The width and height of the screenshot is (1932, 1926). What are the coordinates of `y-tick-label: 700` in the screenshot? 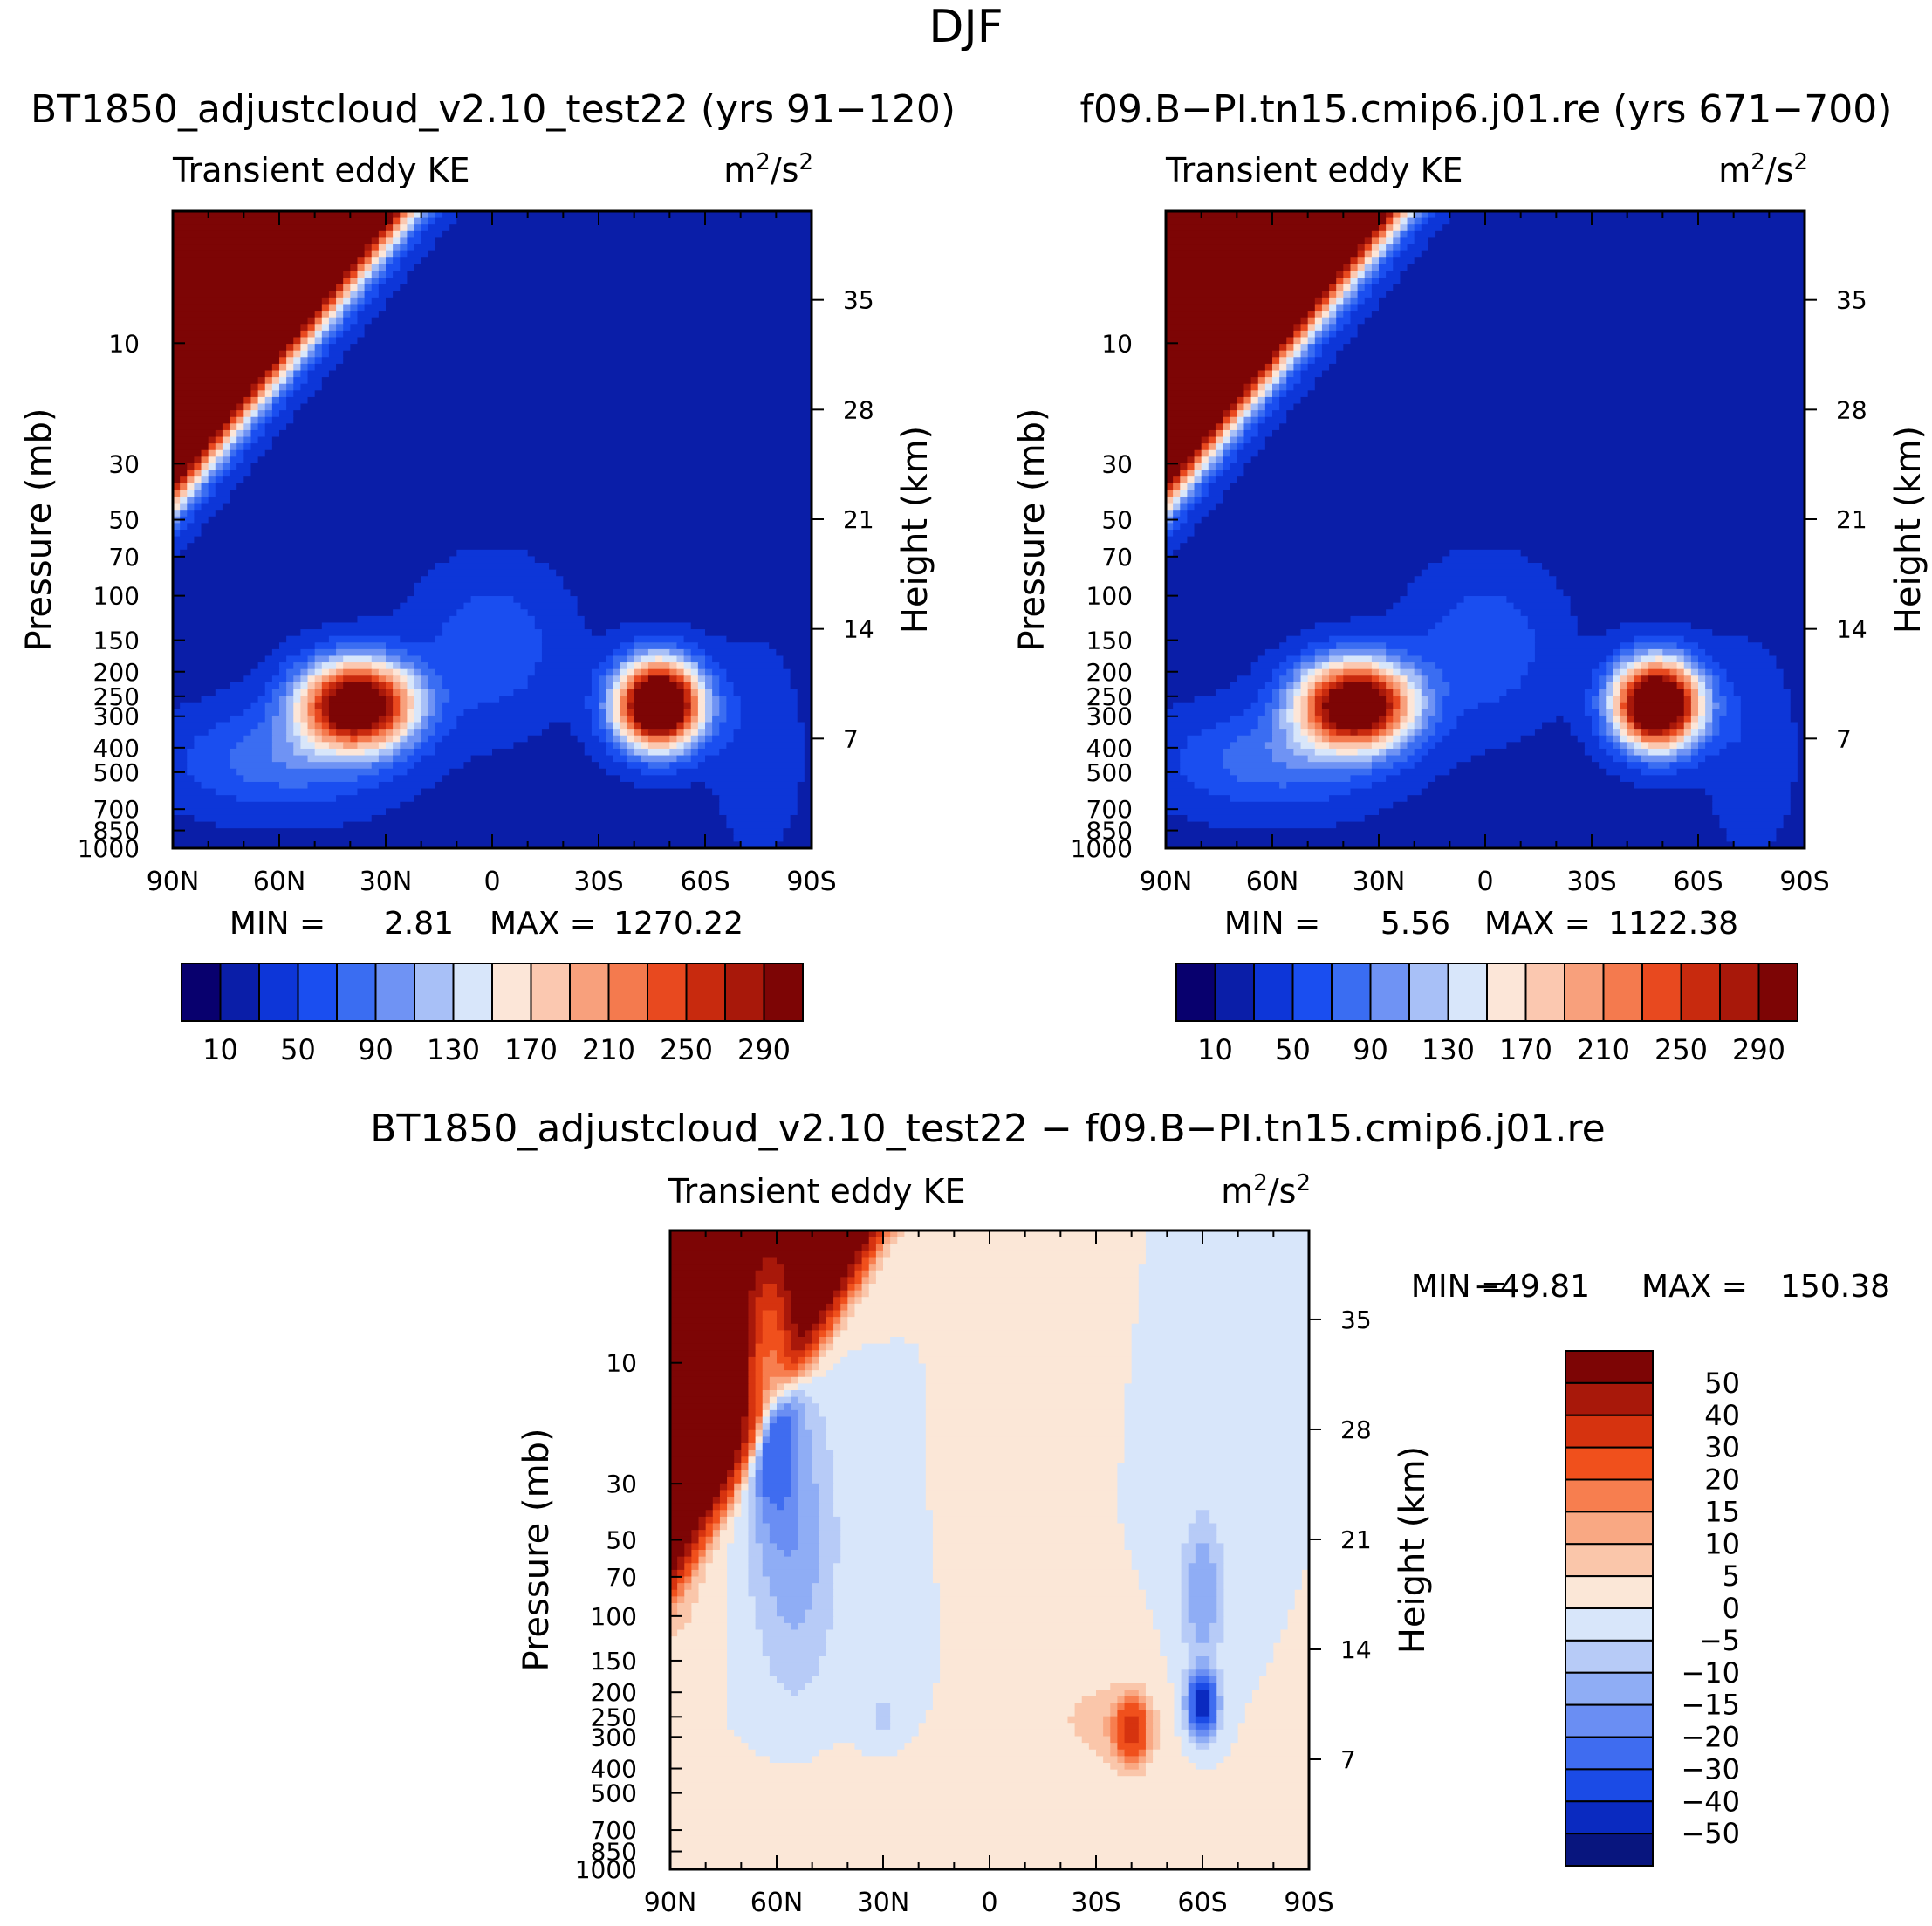 It's located at (117, 809).